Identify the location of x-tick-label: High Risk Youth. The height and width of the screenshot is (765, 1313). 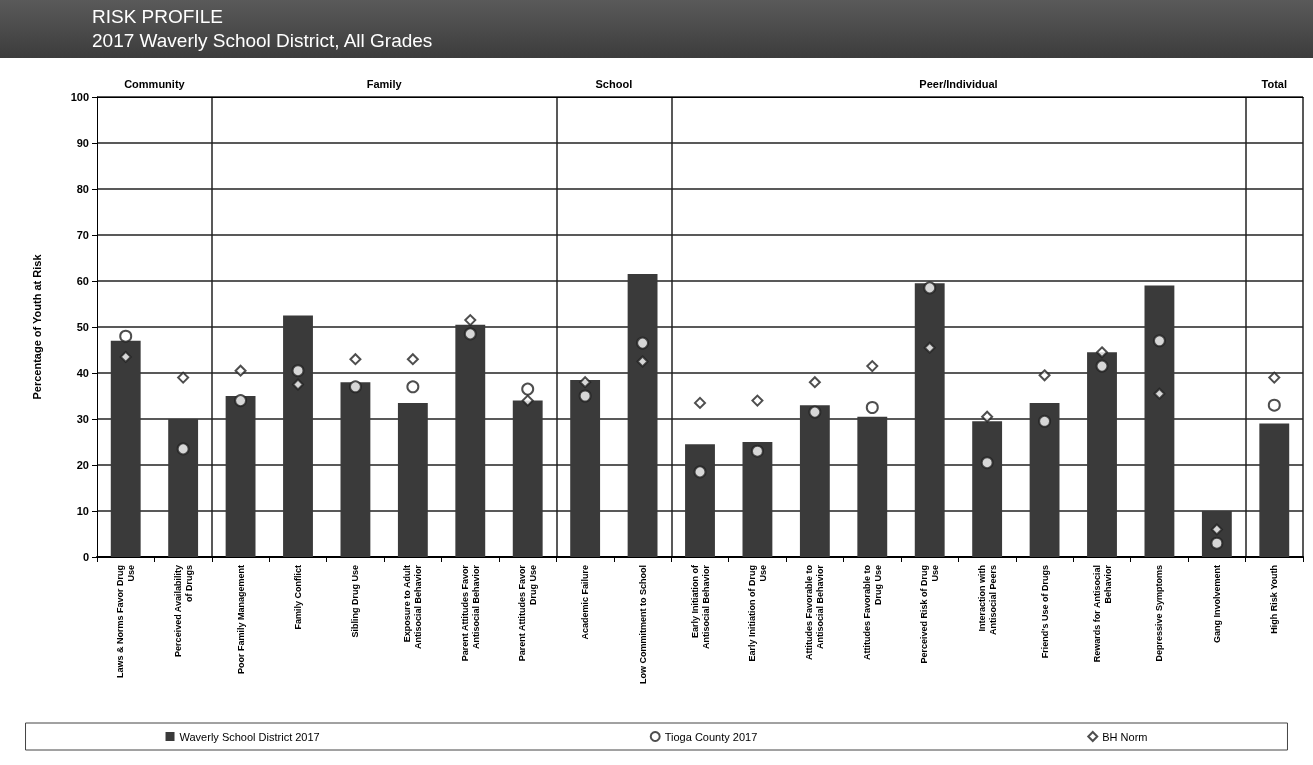
(1274, 599).